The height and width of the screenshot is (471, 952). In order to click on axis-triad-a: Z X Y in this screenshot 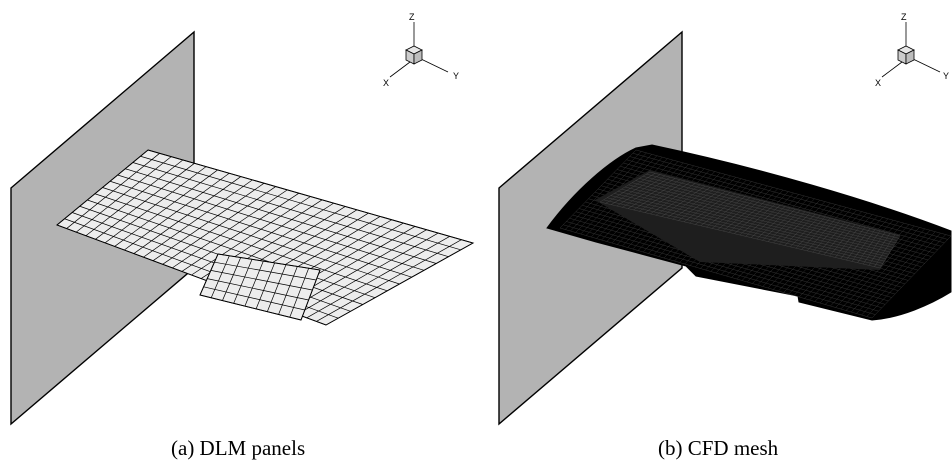, I will do `click(421, 50)`.